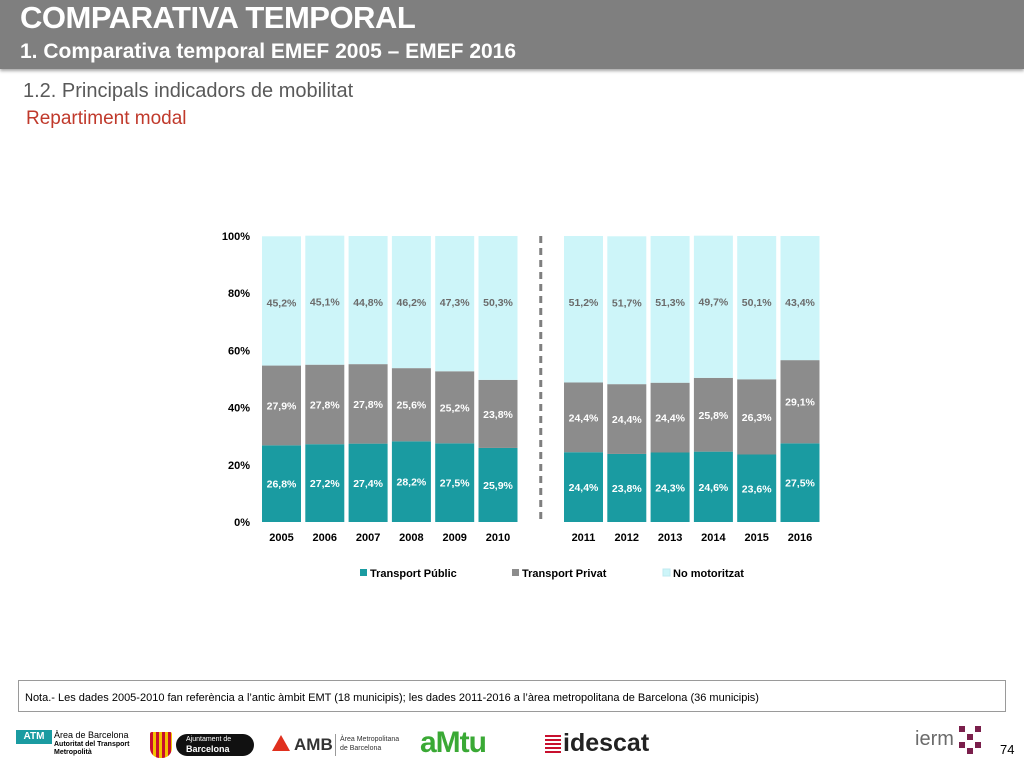 The height and width of the screenshot is (768, 1024). What do you see at coordinates (239, 351) in the screenshot?
I see `y-tick-label: 60%` at bounding box center [239, 351].